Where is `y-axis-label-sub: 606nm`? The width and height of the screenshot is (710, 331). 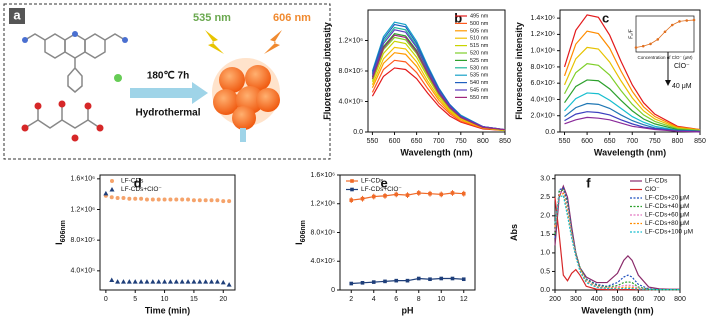
y-axis-label-sub: 606nm is located at coordinates (303, 231).